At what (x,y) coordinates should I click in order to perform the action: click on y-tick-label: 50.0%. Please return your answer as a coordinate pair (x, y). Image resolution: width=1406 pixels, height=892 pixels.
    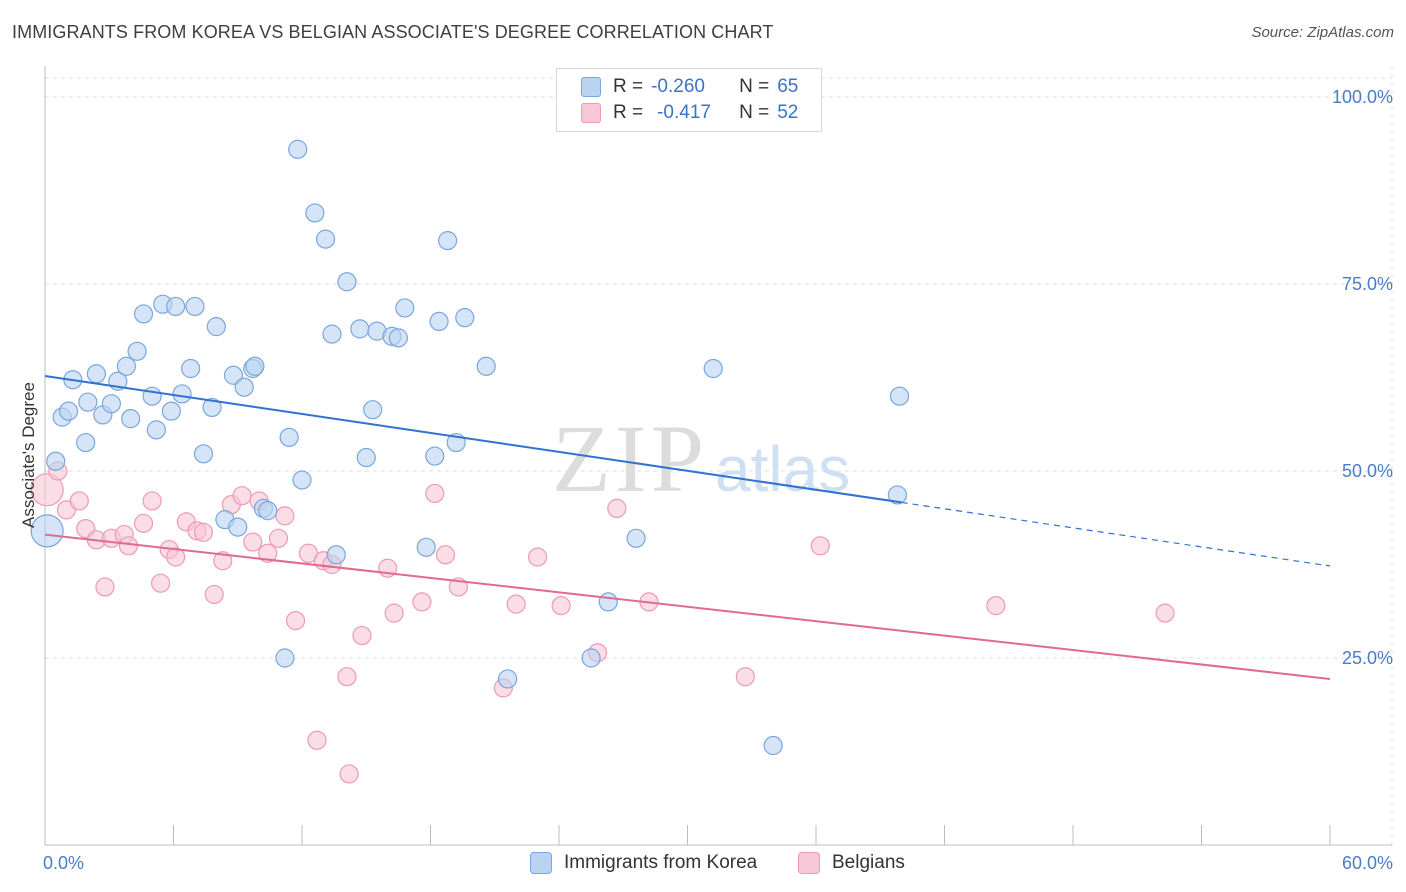
    Looking at the image, I should click on (1367, 471).